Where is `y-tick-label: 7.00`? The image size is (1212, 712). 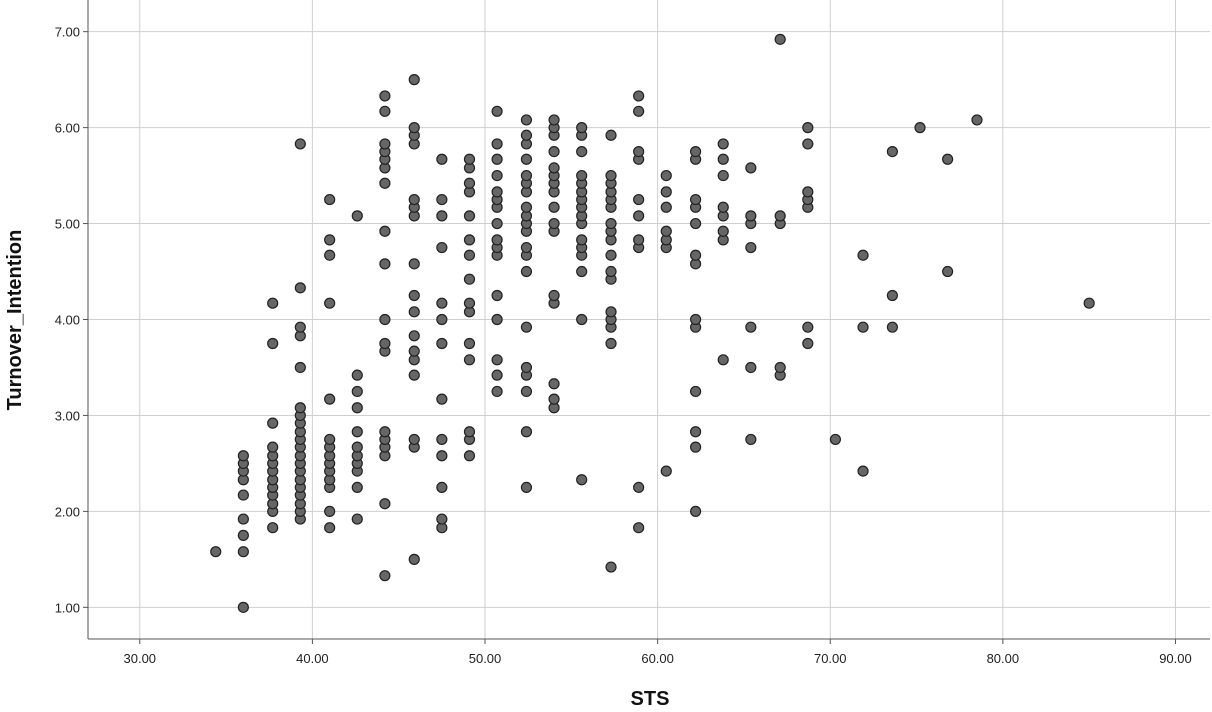 y-tick-label: 7.00 is located at coordinates (67, 32).